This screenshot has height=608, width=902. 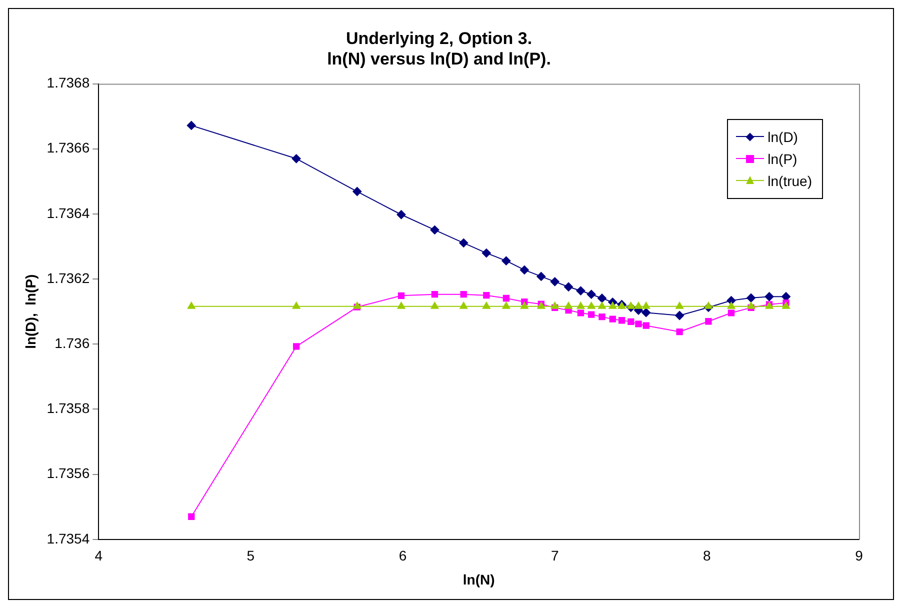 What do you see at coordinates (783, 137) in the screenshot?
I see `legend-label: ln(D)` at bounding box center [783, 137].